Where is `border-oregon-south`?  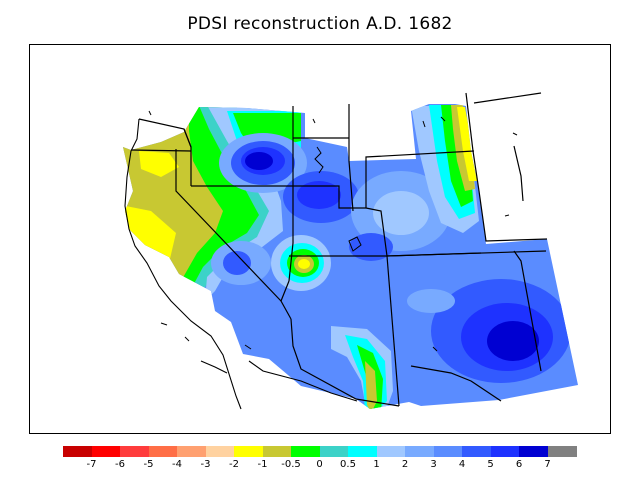
border-oregon-south is located at coordinates (161, 150).